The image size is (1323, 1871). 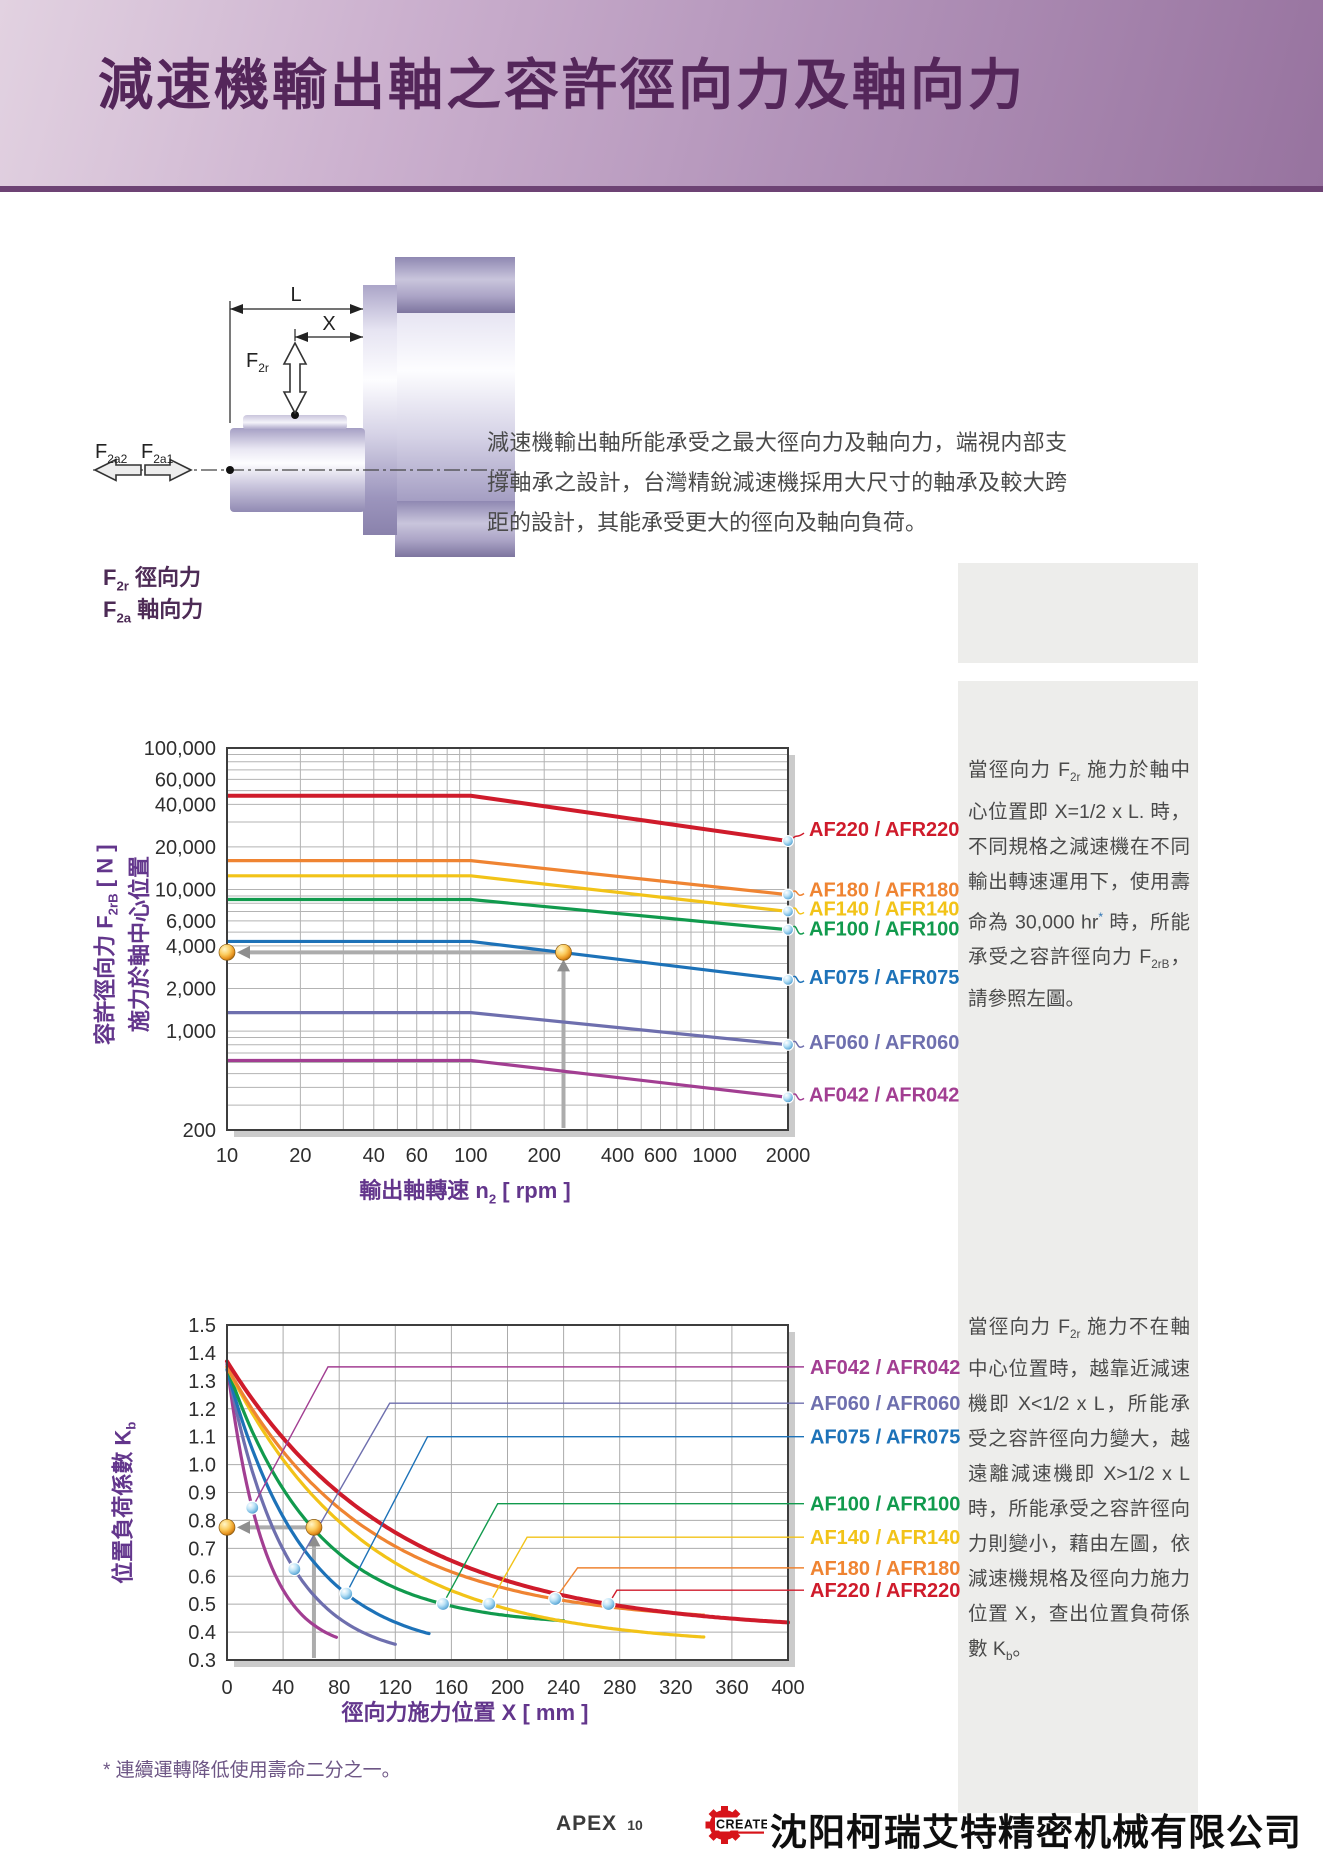 I want to click on side-panel-top, so click(x=1078, y=613).